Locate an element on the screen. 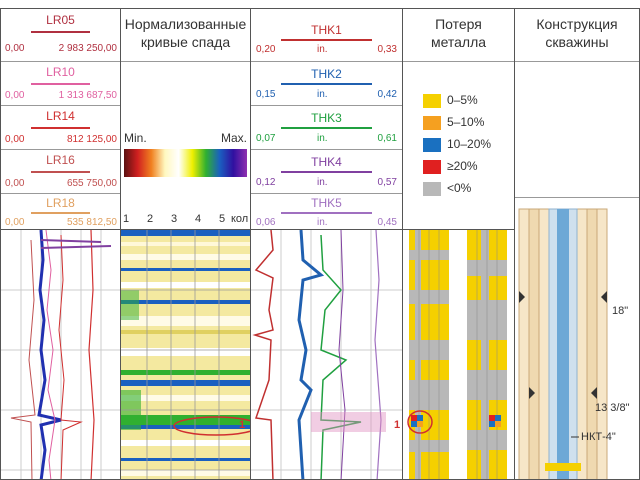 The height and width of the screenshot is (480, 640). tick-4: 4 is located at coordinates (198, 219).